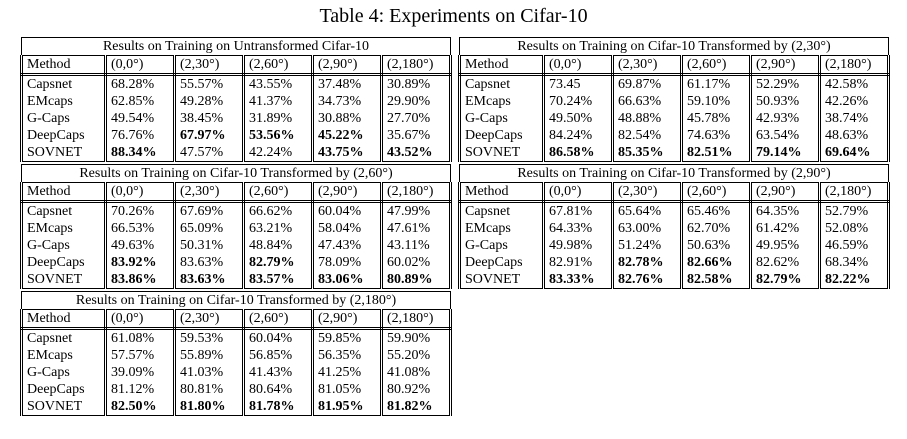 This screenshot has height=439, width=907. What do you see at coordinates (278, 135) in the screenshot?
I see `value-cell: 53.56%` at bounding box center [278, 135].